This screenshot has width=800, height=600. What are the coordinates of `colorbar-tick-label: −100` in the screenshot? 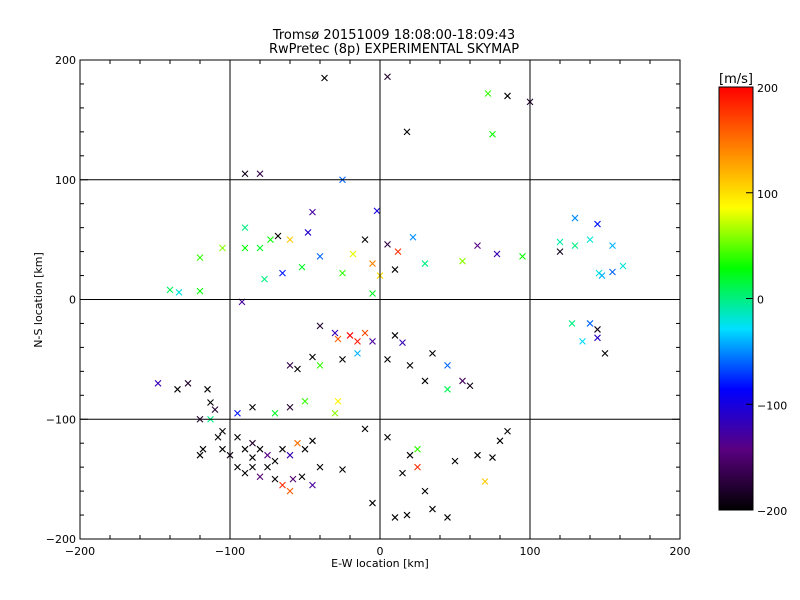 It's located at (772, 405).